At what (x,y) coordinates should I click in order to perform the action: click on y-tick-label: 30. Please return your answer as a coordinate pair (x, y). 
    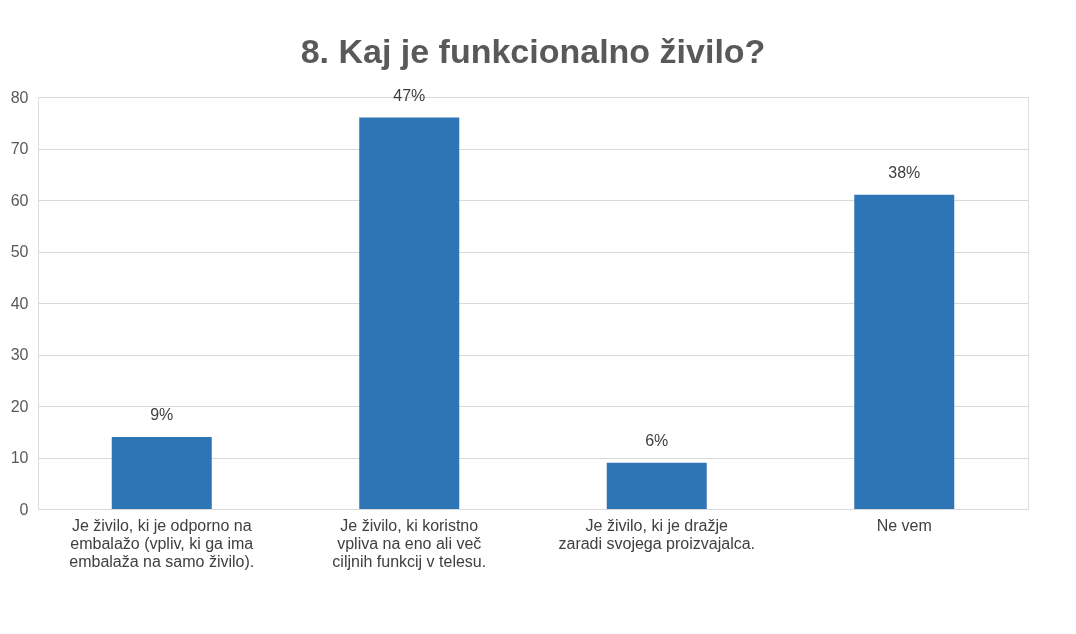
    Looking at the image, I should click on (19, 354).